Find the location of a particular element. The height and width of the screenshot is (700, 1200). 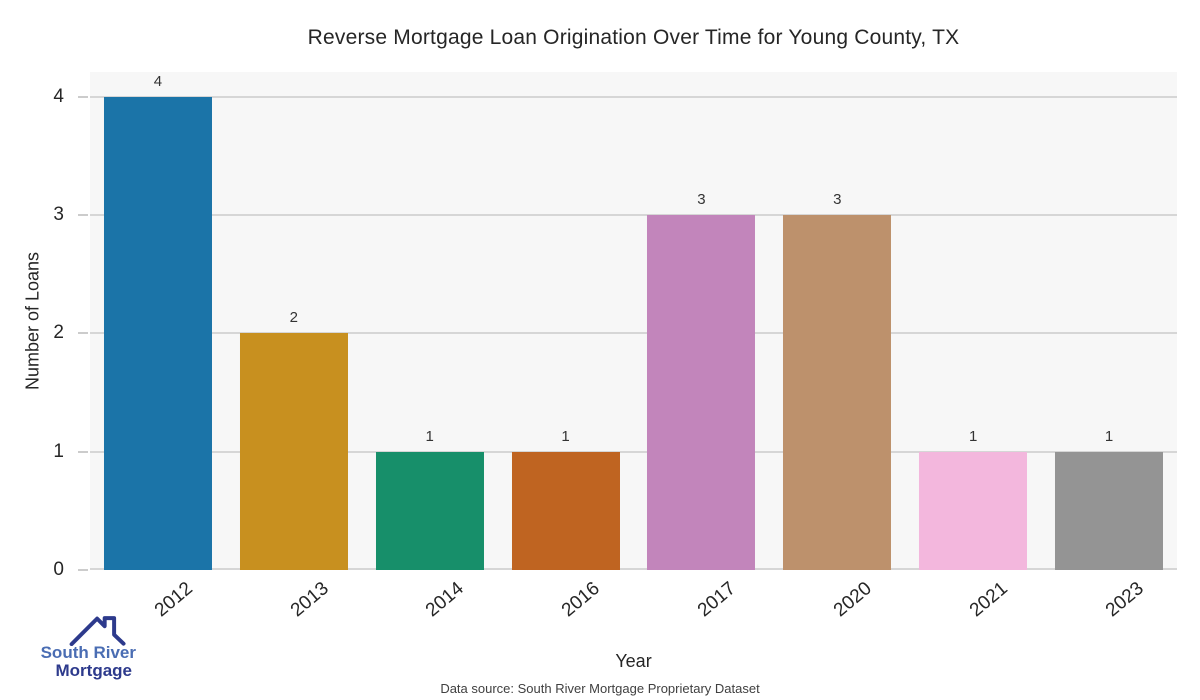

bar-slot-2014: 1 is located at coordinates (430, 321).